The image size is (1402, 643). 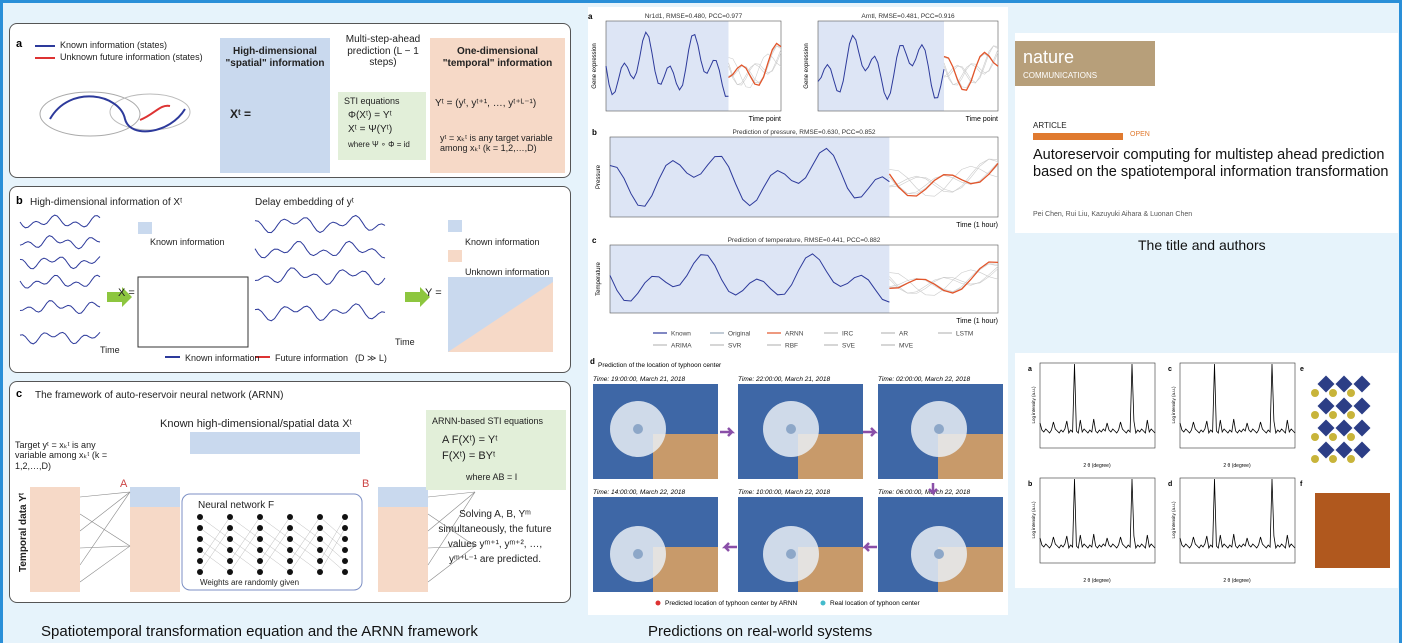 I want to click on time-label: Time: 19:00:00, March 21, 2018, so click(x=639, y=379).